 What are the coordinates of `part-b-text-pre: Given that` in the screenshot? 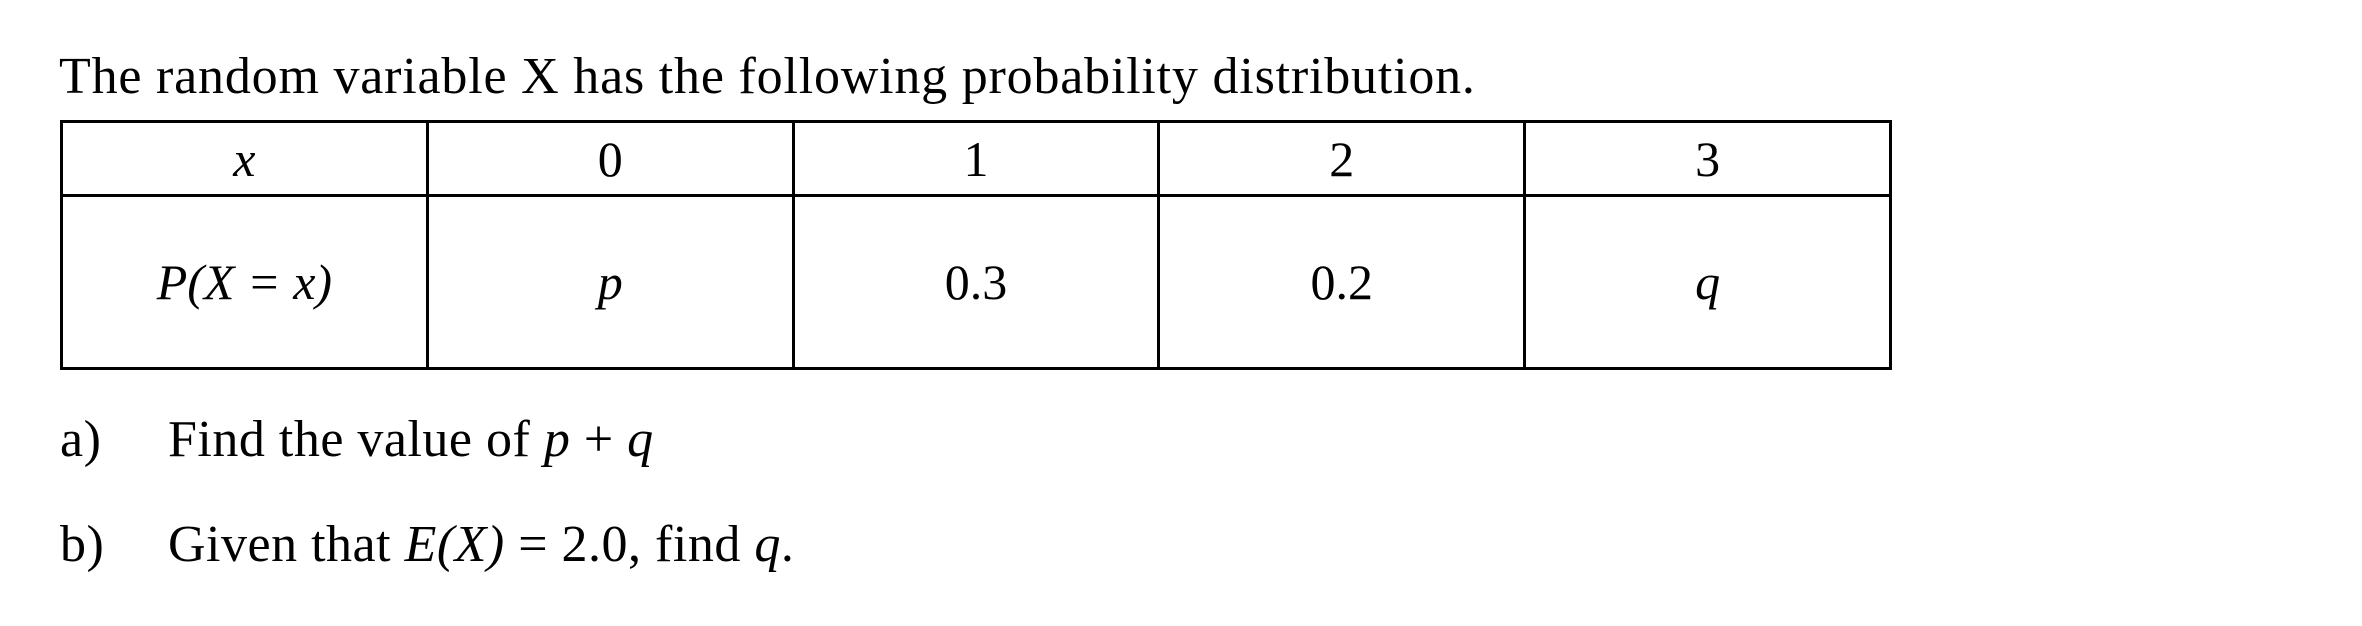 It's located at (286, 544).